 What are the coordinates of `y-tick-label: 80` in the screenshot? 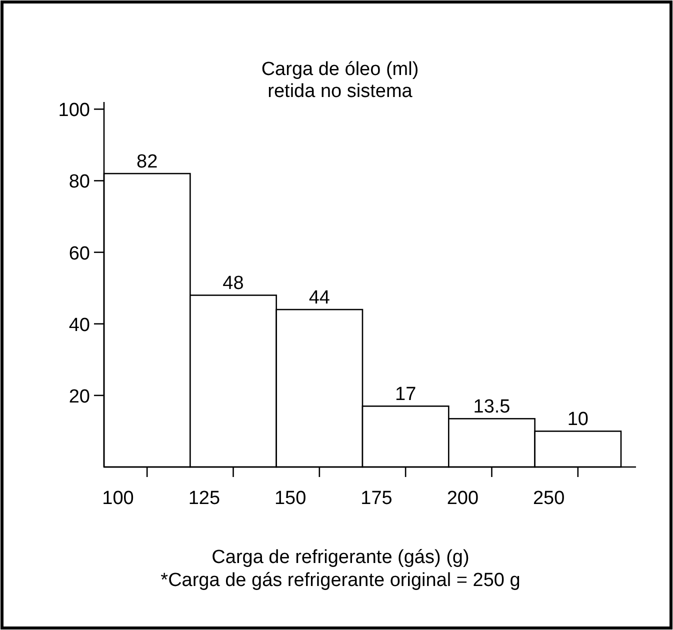 It's located at (79, 182).